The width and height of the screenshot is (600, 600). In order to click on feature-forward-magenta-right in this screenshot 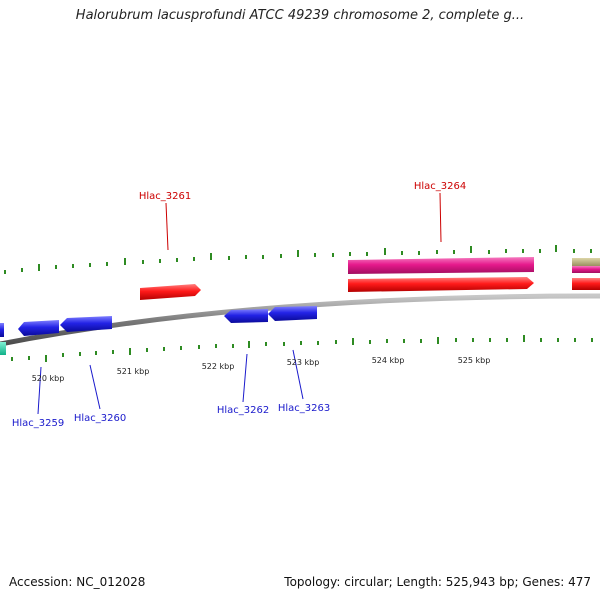, I will do `click(586, 269)`.